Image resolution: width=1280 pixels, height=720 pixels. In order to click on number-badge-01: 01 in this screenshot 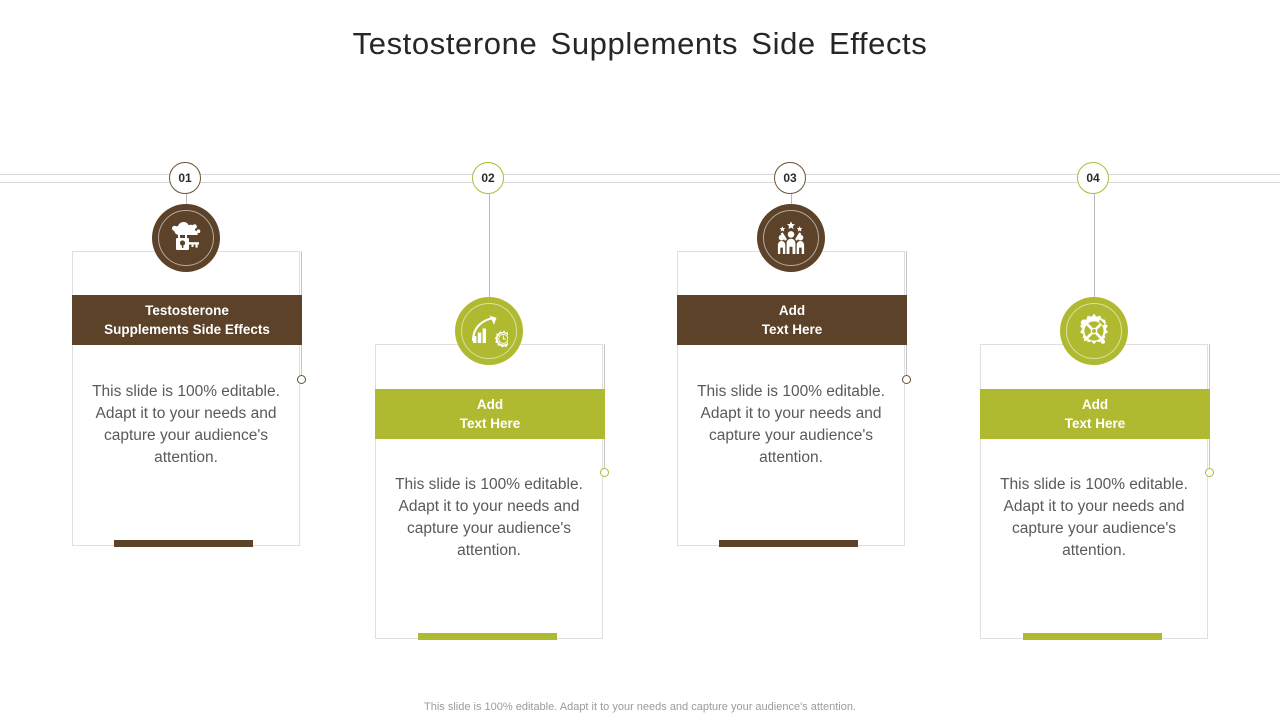, I will do `click(185, 178)`.